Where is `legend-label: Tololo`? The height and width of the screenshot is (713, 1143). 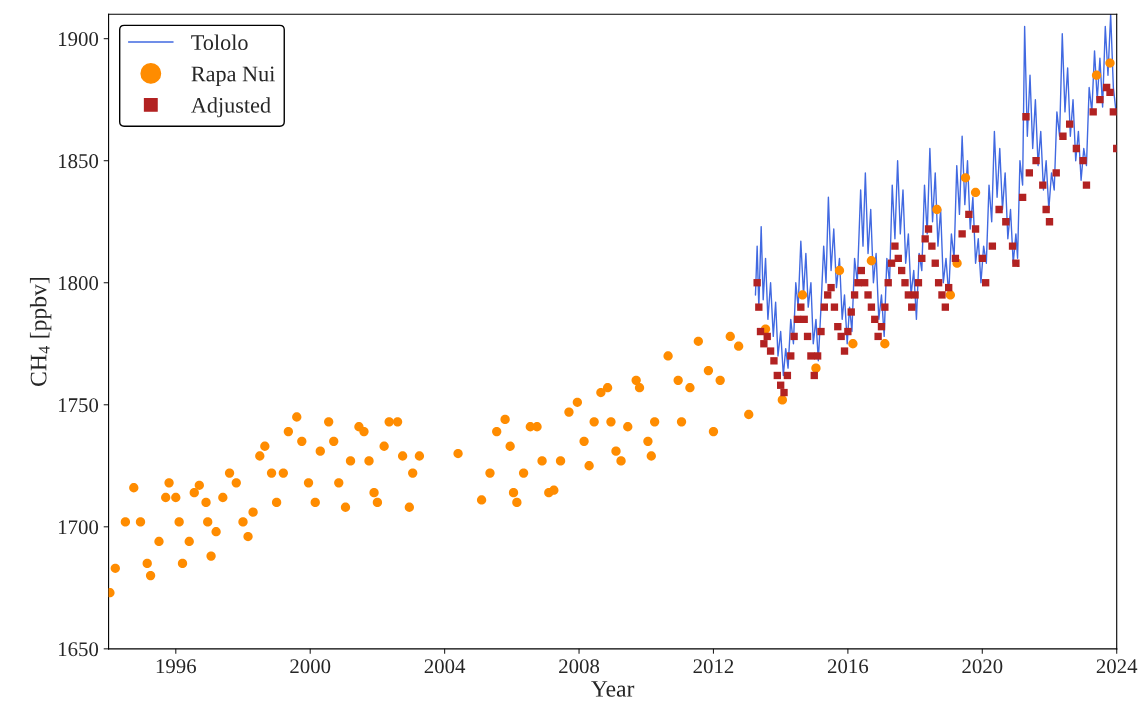
legend-label: Tololo is located at coordinates (219, 42).